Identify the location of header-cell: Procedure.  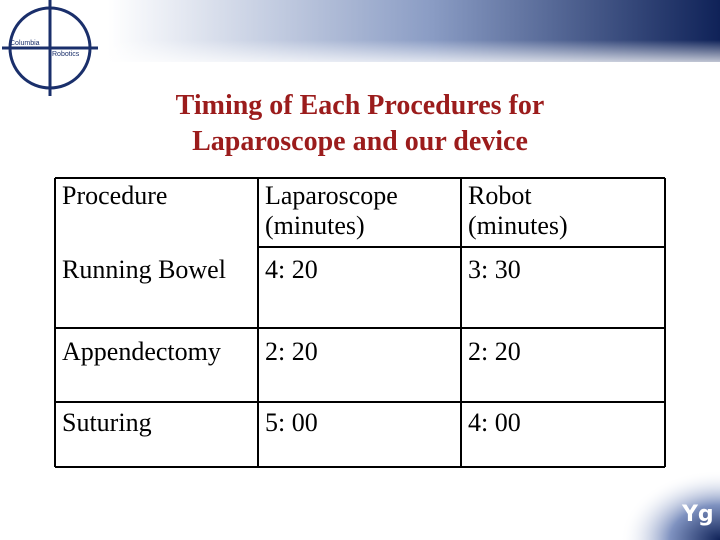
(115, 195).